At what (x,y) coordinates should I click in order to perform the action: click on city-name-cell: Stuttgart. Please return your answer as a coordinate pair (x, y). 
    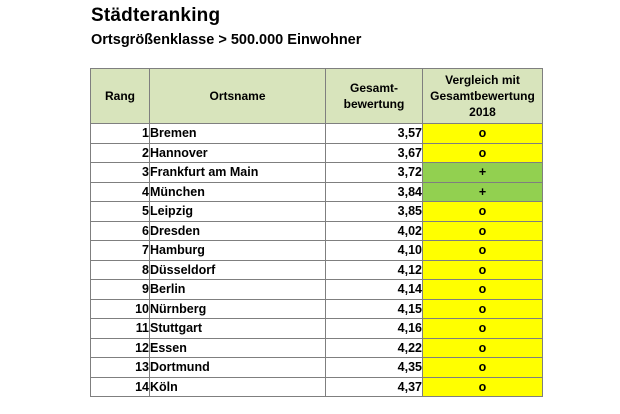
    Looking at the image, I should click on (237, 328).